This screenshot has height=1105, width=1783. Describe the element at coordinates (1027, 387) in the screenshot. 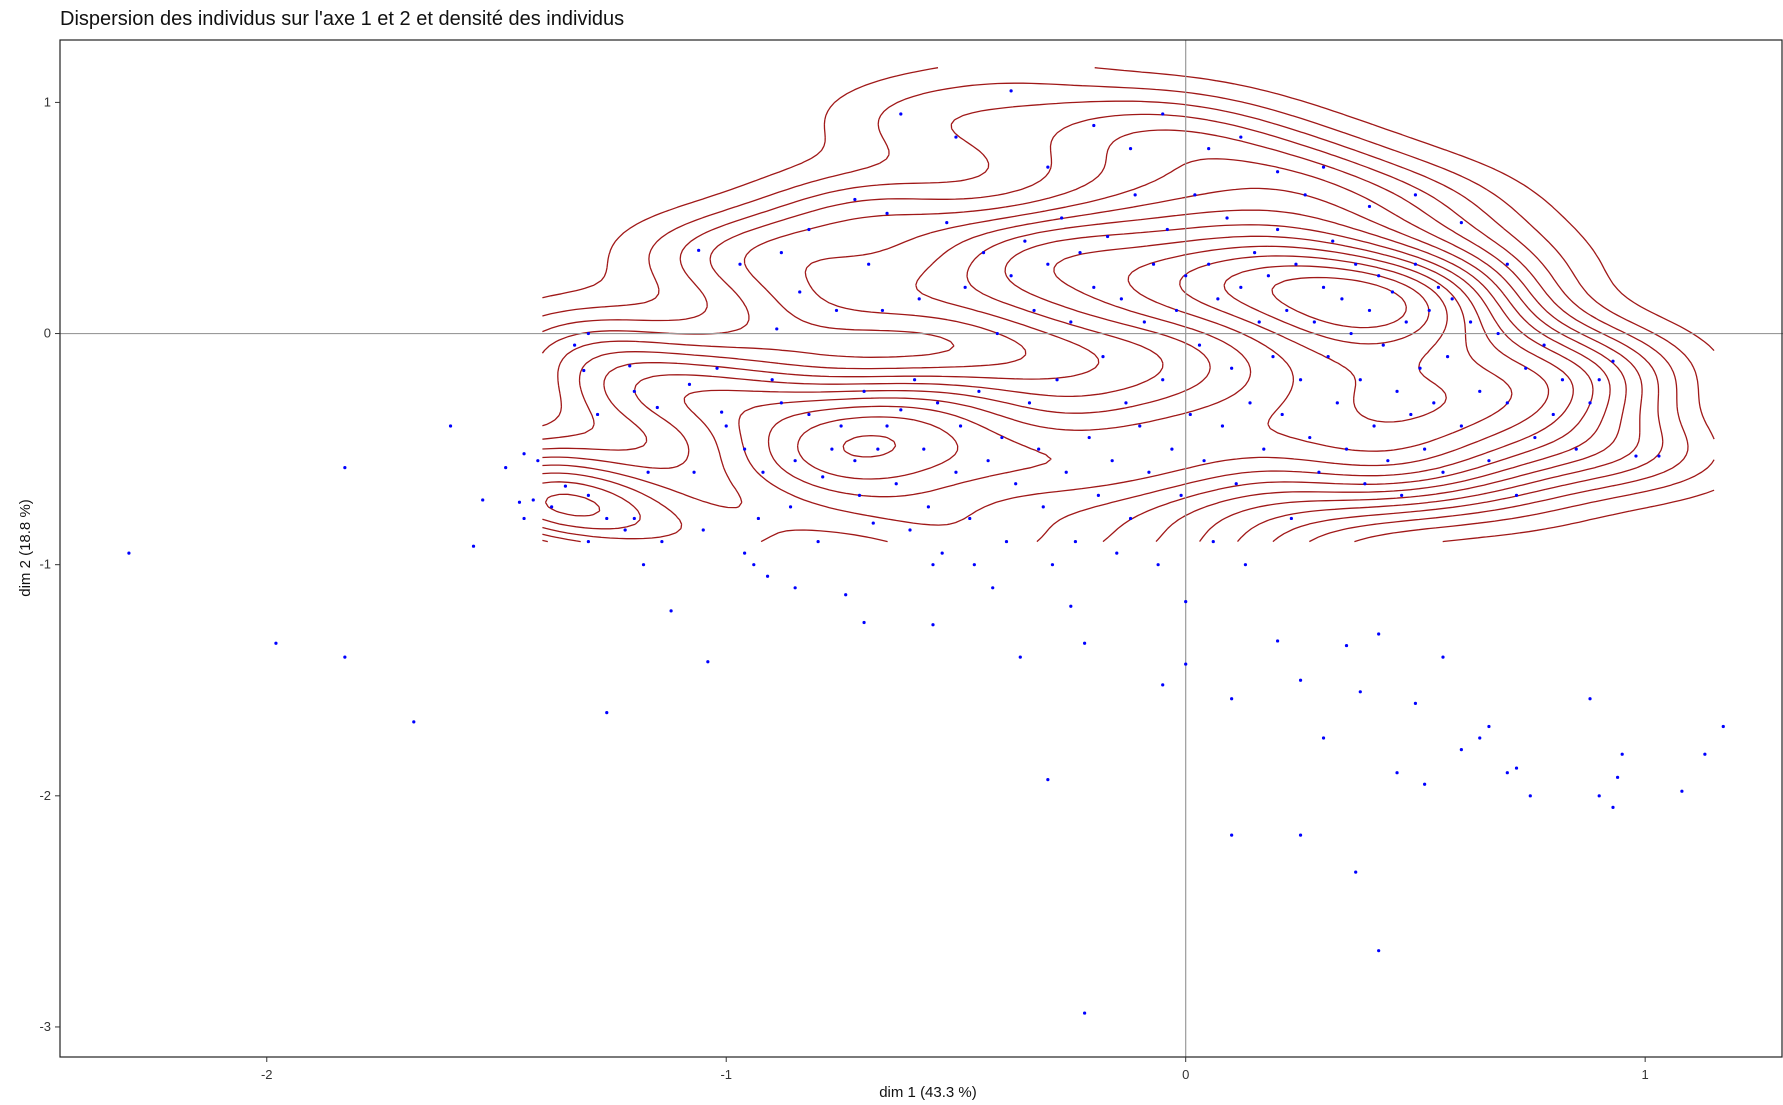

I see `density-contour-level` at that location.